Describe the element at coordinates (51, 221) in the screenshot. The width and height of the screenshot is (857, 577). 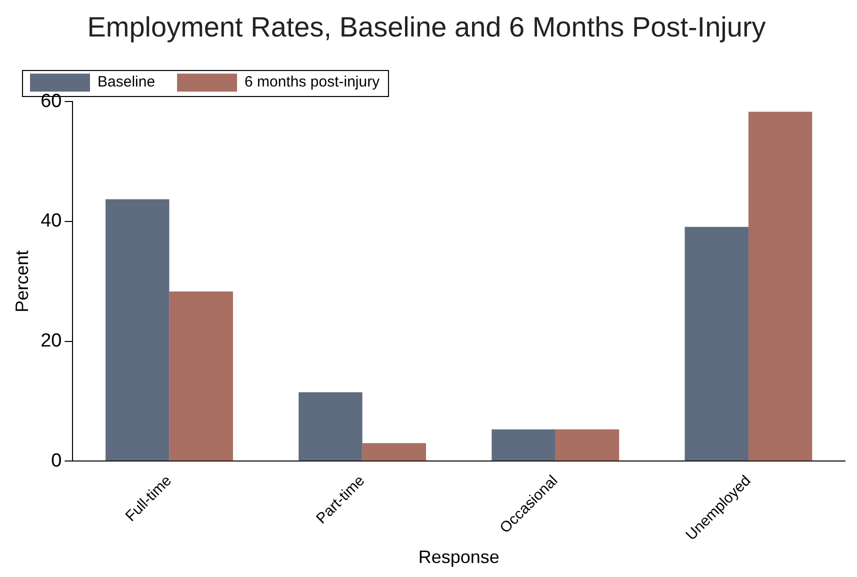
I see `y-tick-label: 40` at that location.